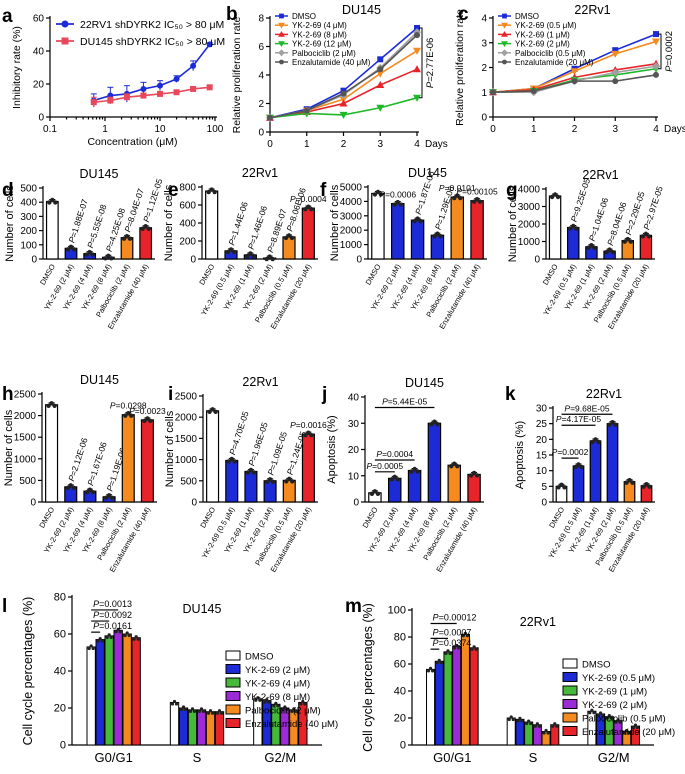 The width and height of the screenshot is (685, 774). Describe the element at coordinates (504, 34) in the screenshot. I see `panel-c-legend-marker` at that location.